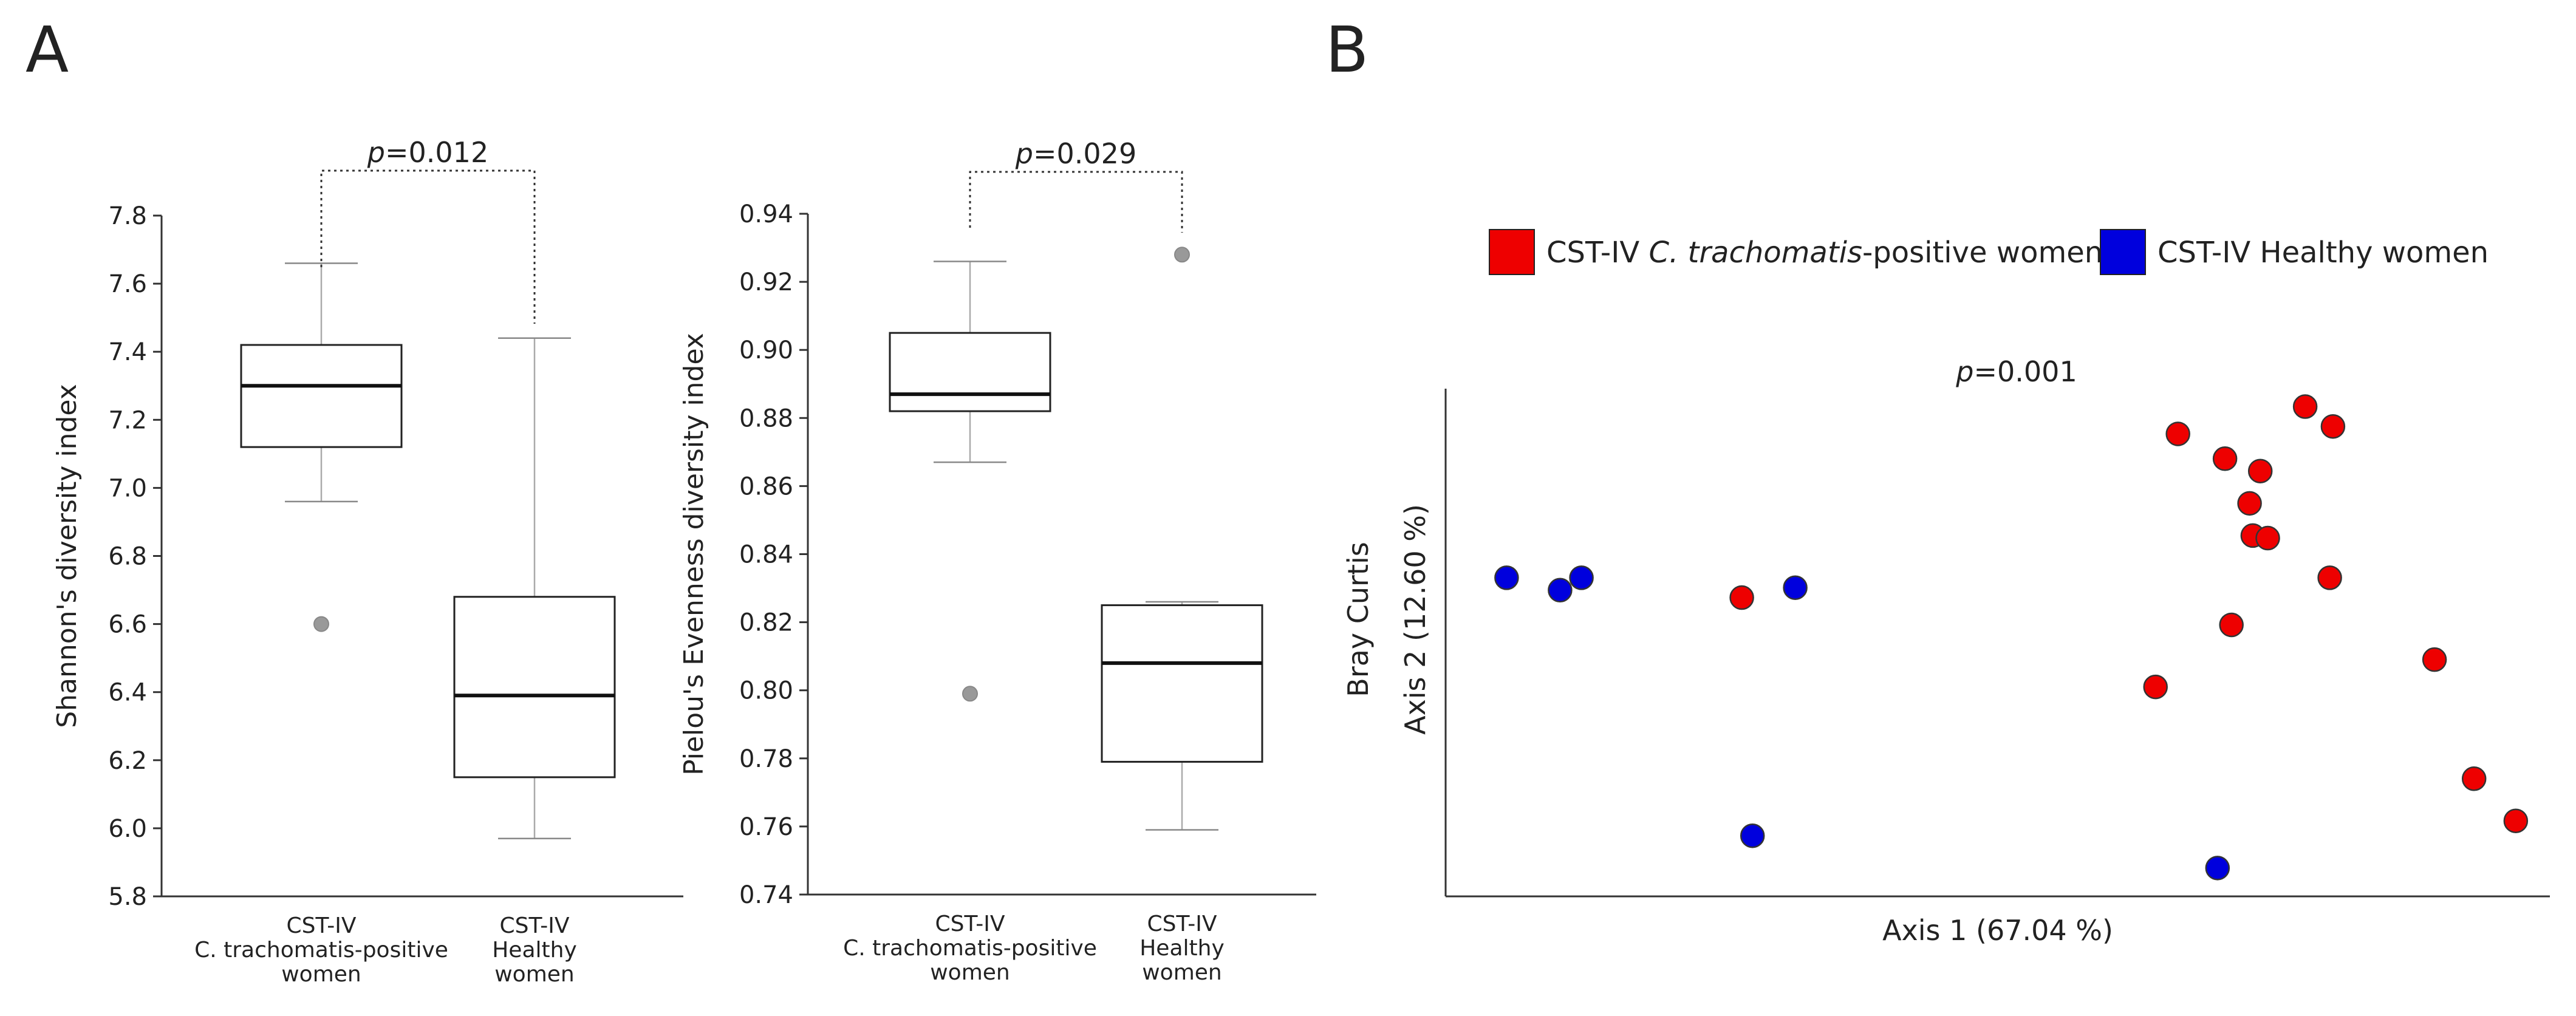 The width and height of the screenshot is (2576, 1016). I want to click on y-tick-label: 0.78, so click(766, 759).